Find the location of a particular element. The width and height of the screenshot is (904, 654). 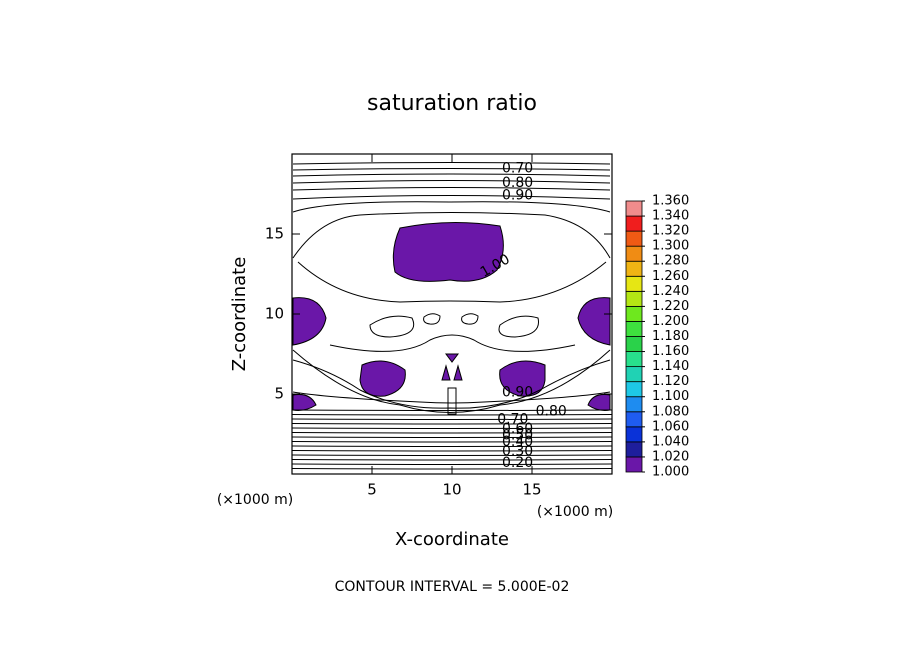

colorbar-label: 1.360 is located at coordinates (670, 201).